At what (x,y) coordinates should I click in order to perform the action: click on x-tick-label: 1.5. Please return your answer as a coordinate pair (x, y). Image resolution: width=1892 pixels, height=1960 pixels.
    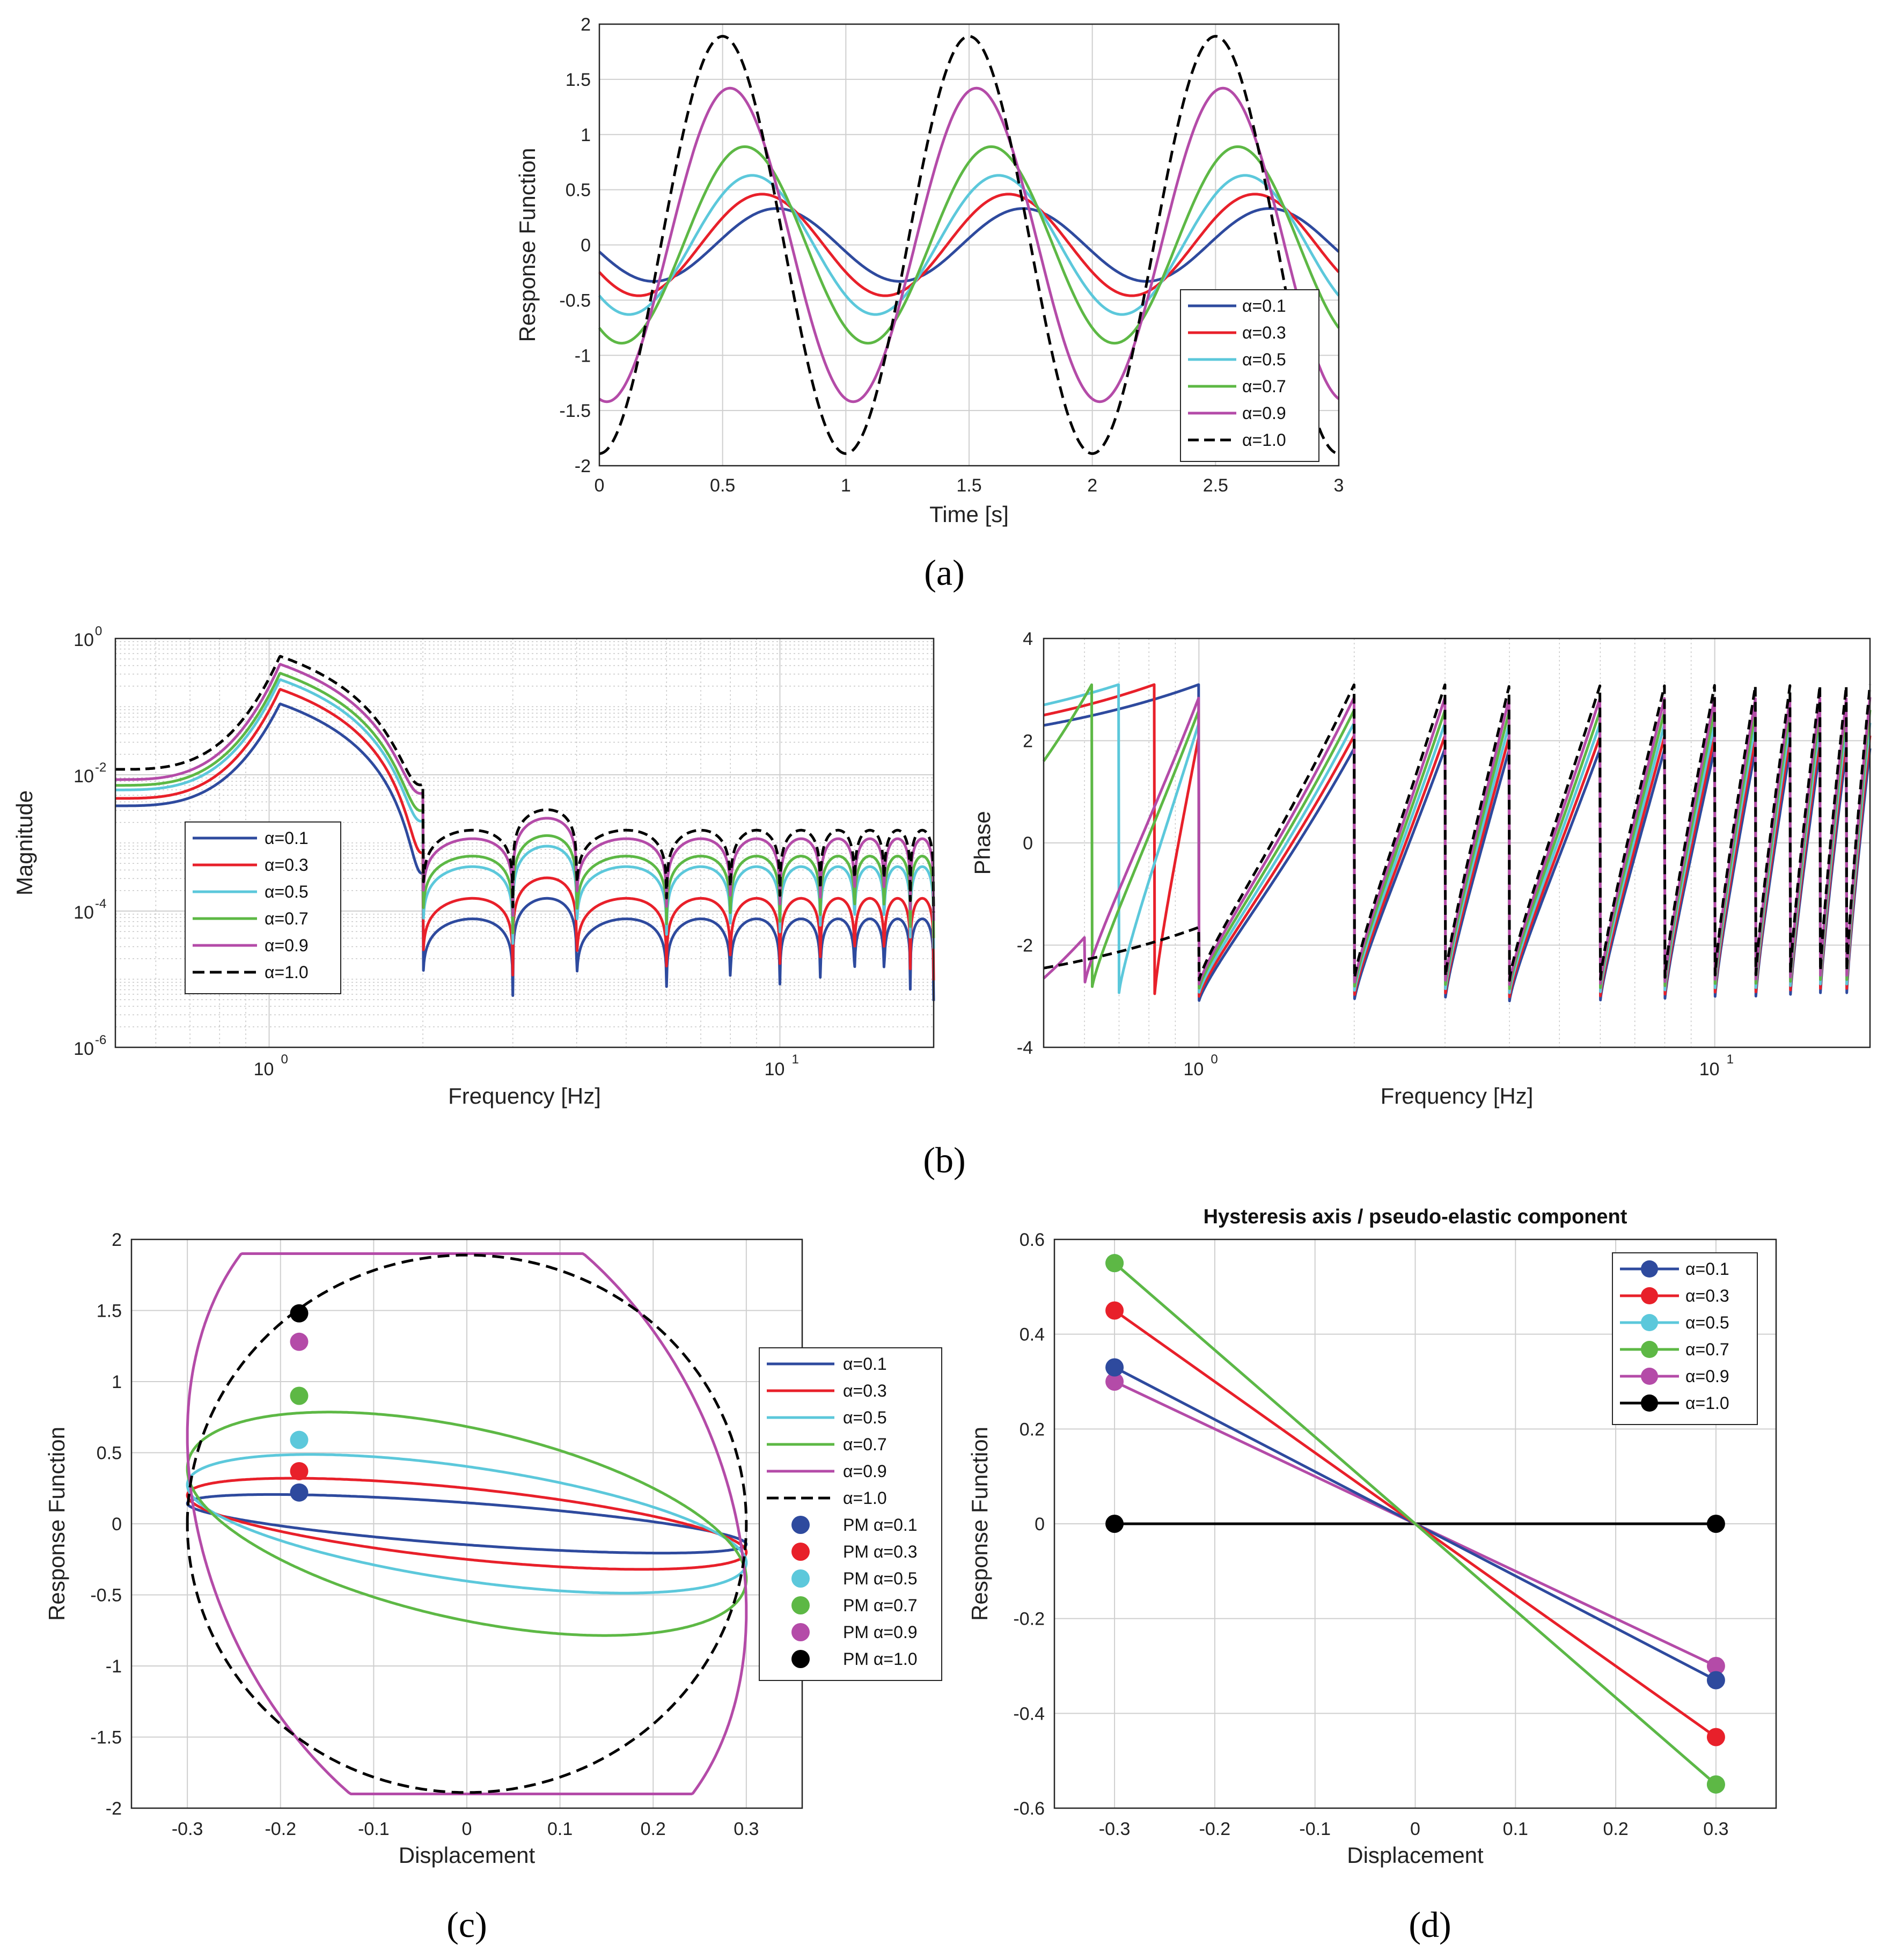
    Looking at the image, I should click on (968, 485).